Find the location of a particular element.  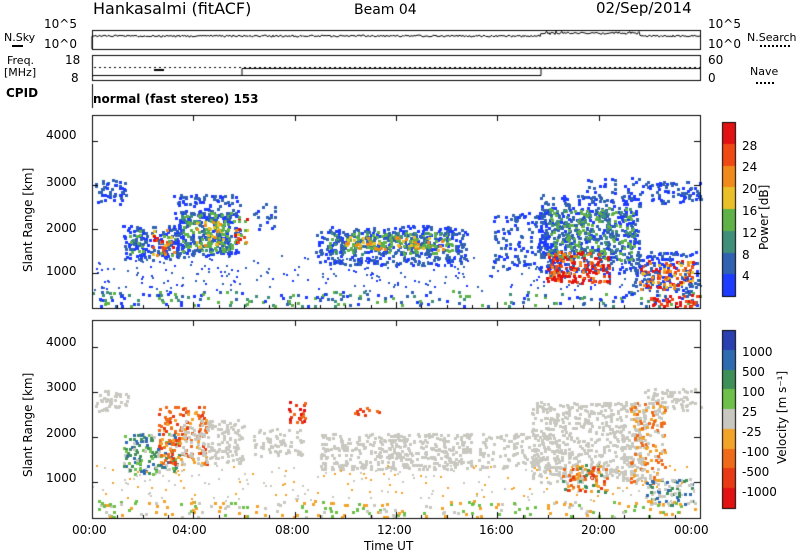

freq-label-2: [MHz] is located at coordinates (20, 72).